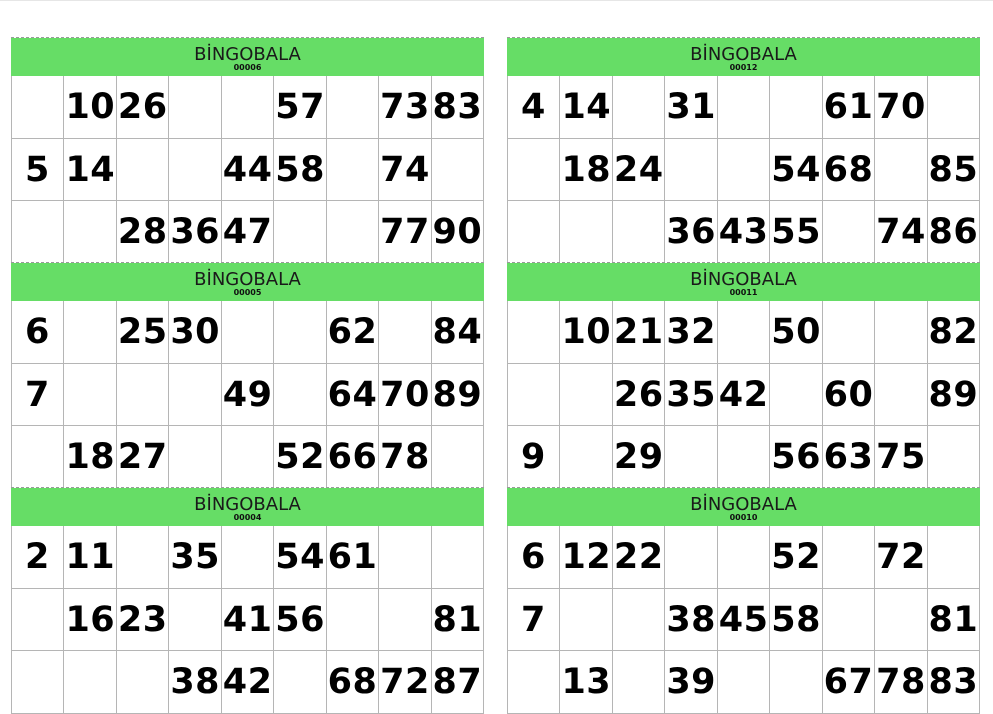 Image resolution: width=993 pixels, height=714 pixels. I want to click on number-cell: 12, so click(586, 557).